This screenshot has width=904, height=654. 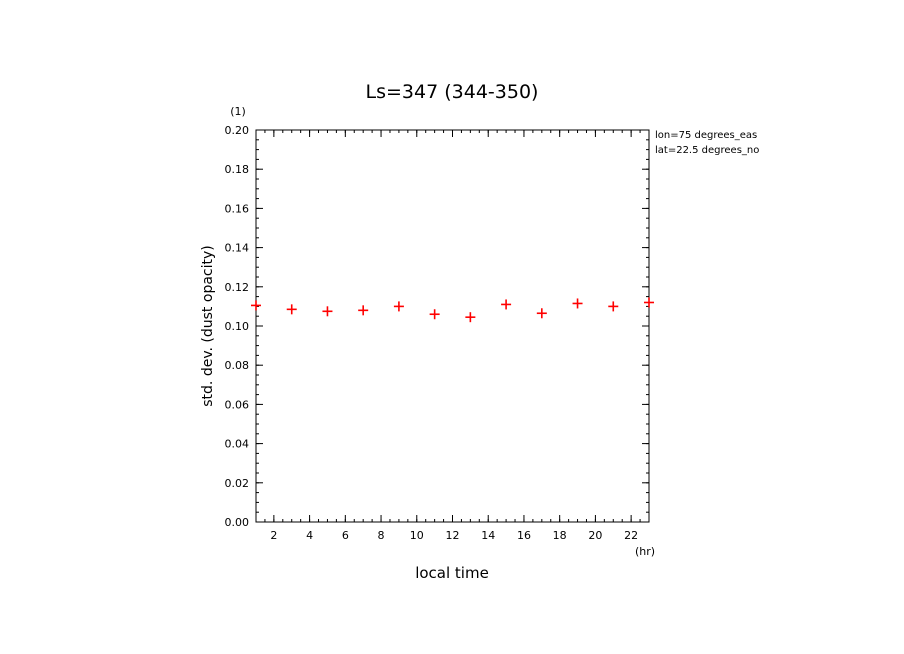 What do you see at coordinates (237, 169) in the screenshot?
I see `y-tick-label: 0.18` at bounding box center [237, 169].